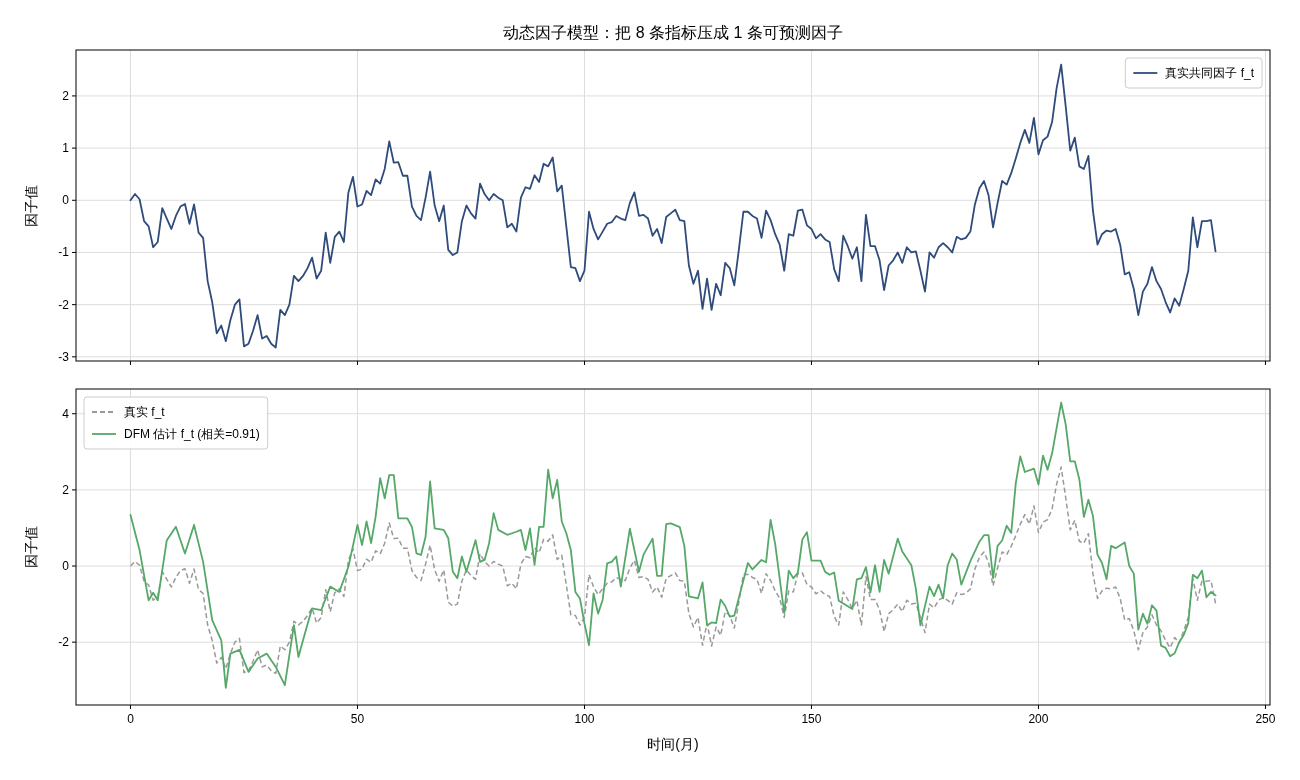 The height and width of the screenshot is (780, 1300). What do you see at coordinates (673, 32) in the screenshot?
I see `chart-title: 动态因子模型：把 8 条指标压成 1 条可预测因子` at bounding box center [673, 32].